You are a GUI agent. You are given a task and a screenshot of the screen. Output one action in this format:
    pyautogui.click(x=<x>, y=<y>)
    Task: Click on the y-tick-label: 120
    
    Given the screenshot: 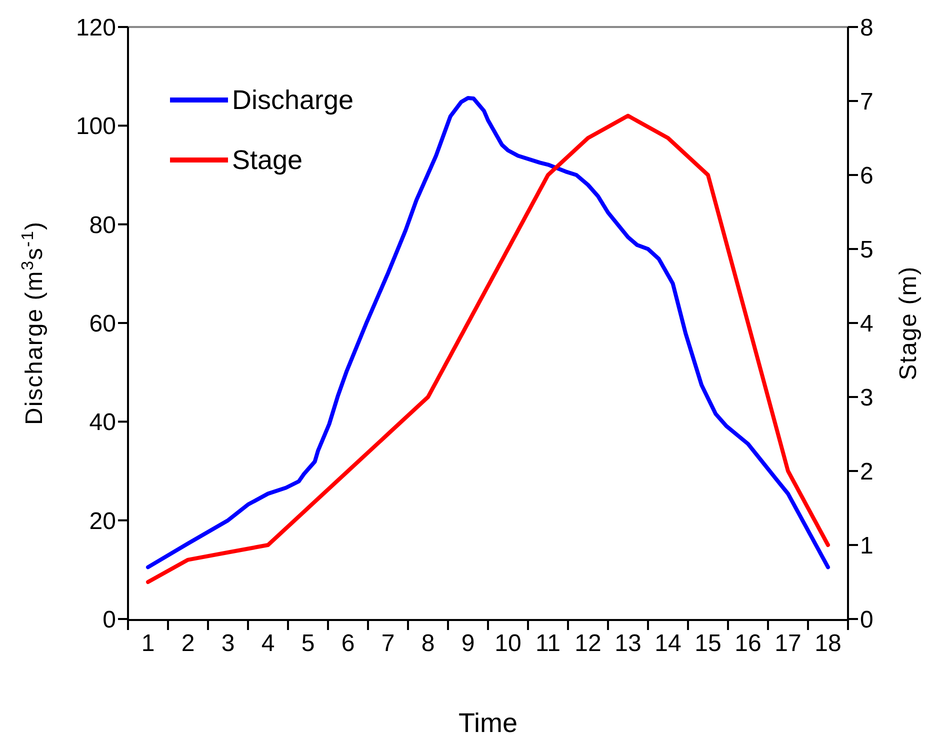 What is the action you would take?
    pyautogui.click(x=96, y=28)
    